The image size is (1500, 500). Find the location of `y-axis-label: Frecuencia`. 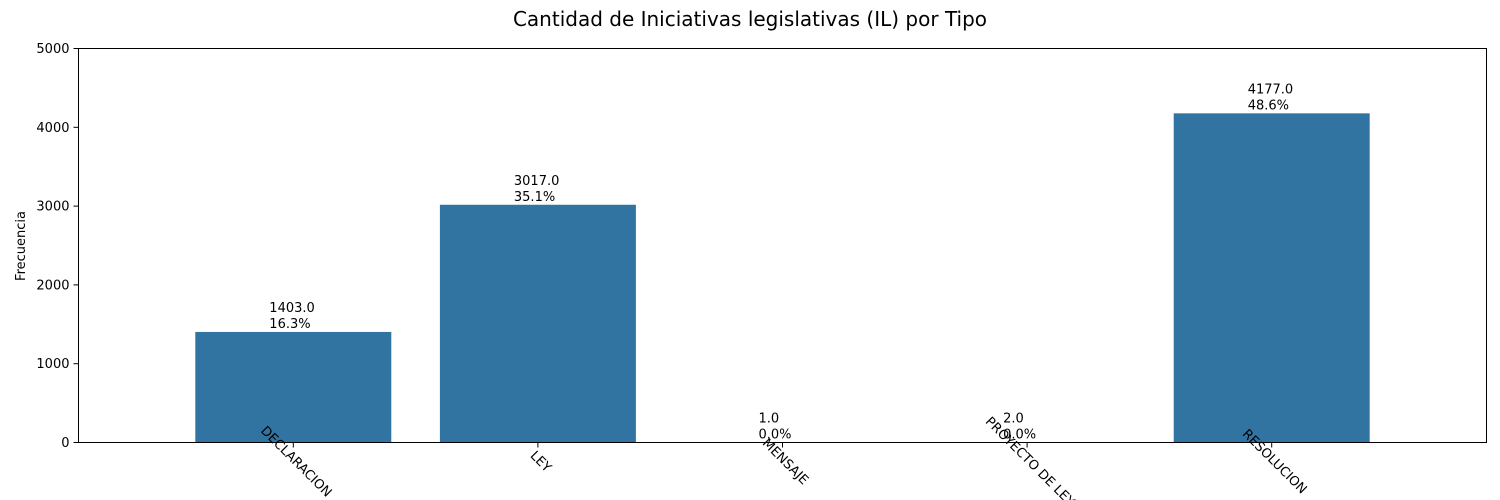

y-axis-label: Frecuencia is located at coordinates (21, 246).